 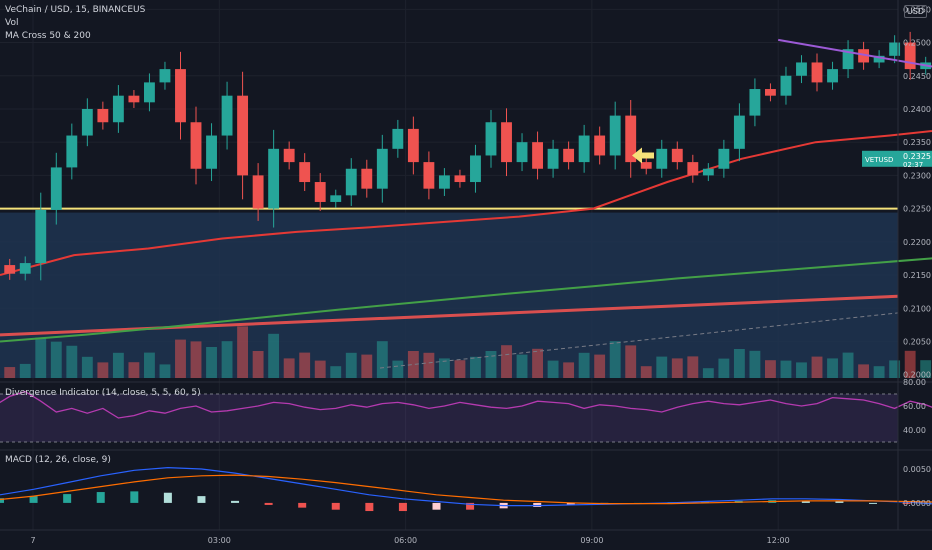 I want to click on dashed-trend-line, so click(x=639, y=340).